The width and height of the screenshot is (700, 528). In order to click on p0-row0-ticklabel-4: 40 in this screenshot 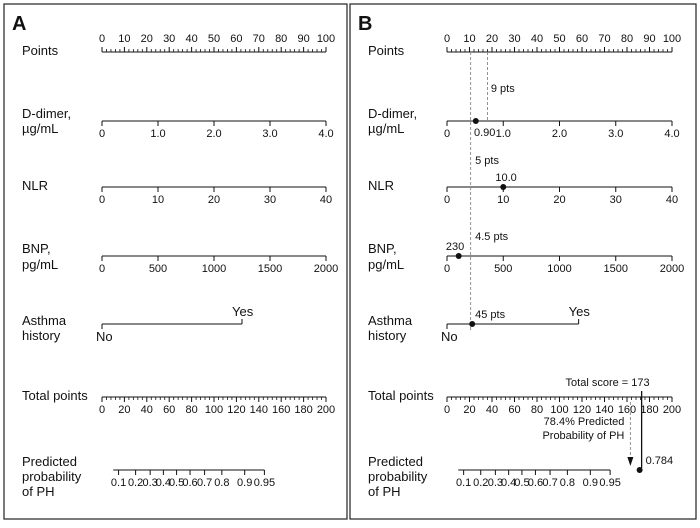, I will do `click(191, 39)`.